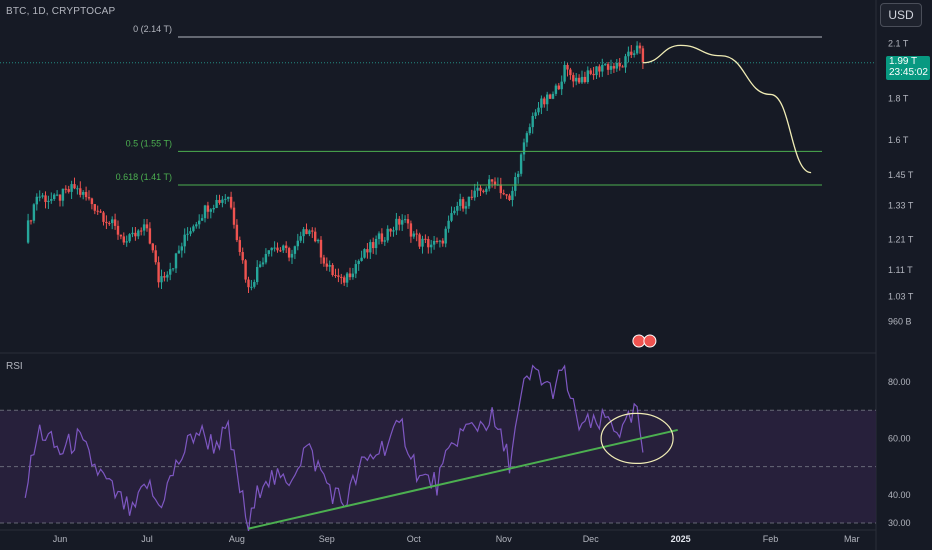  What do you see at coordinates (504, 539) in the screenshot?
I see `time-axis-tick: Nov` at bounding box center [504, 539].